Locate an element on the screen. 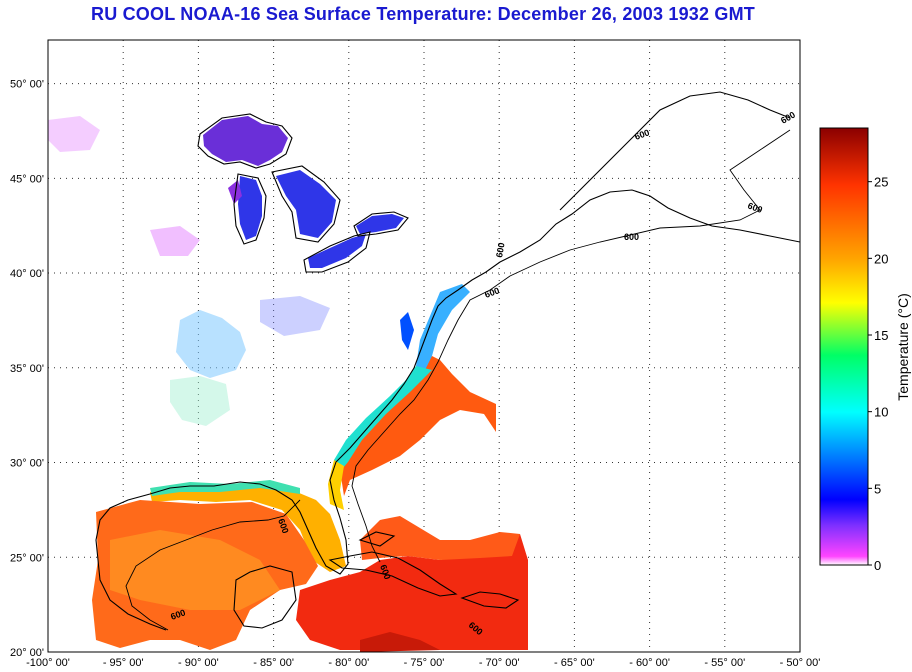 This screenshot has width=912, height=672. shelf-florida is located at coordinates (336, 485).